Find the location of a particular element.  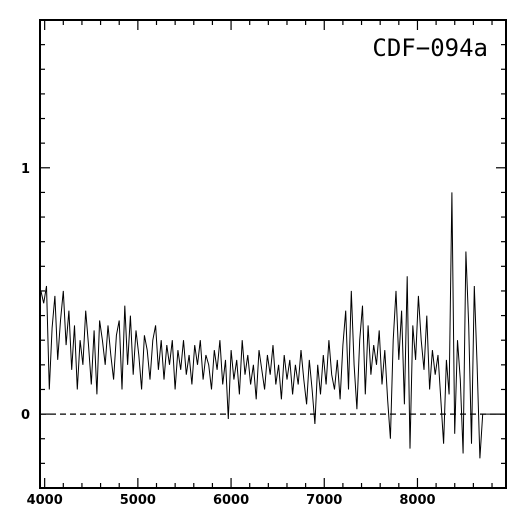

x-tick-label: 8000 is located at coordinates (417, 500).